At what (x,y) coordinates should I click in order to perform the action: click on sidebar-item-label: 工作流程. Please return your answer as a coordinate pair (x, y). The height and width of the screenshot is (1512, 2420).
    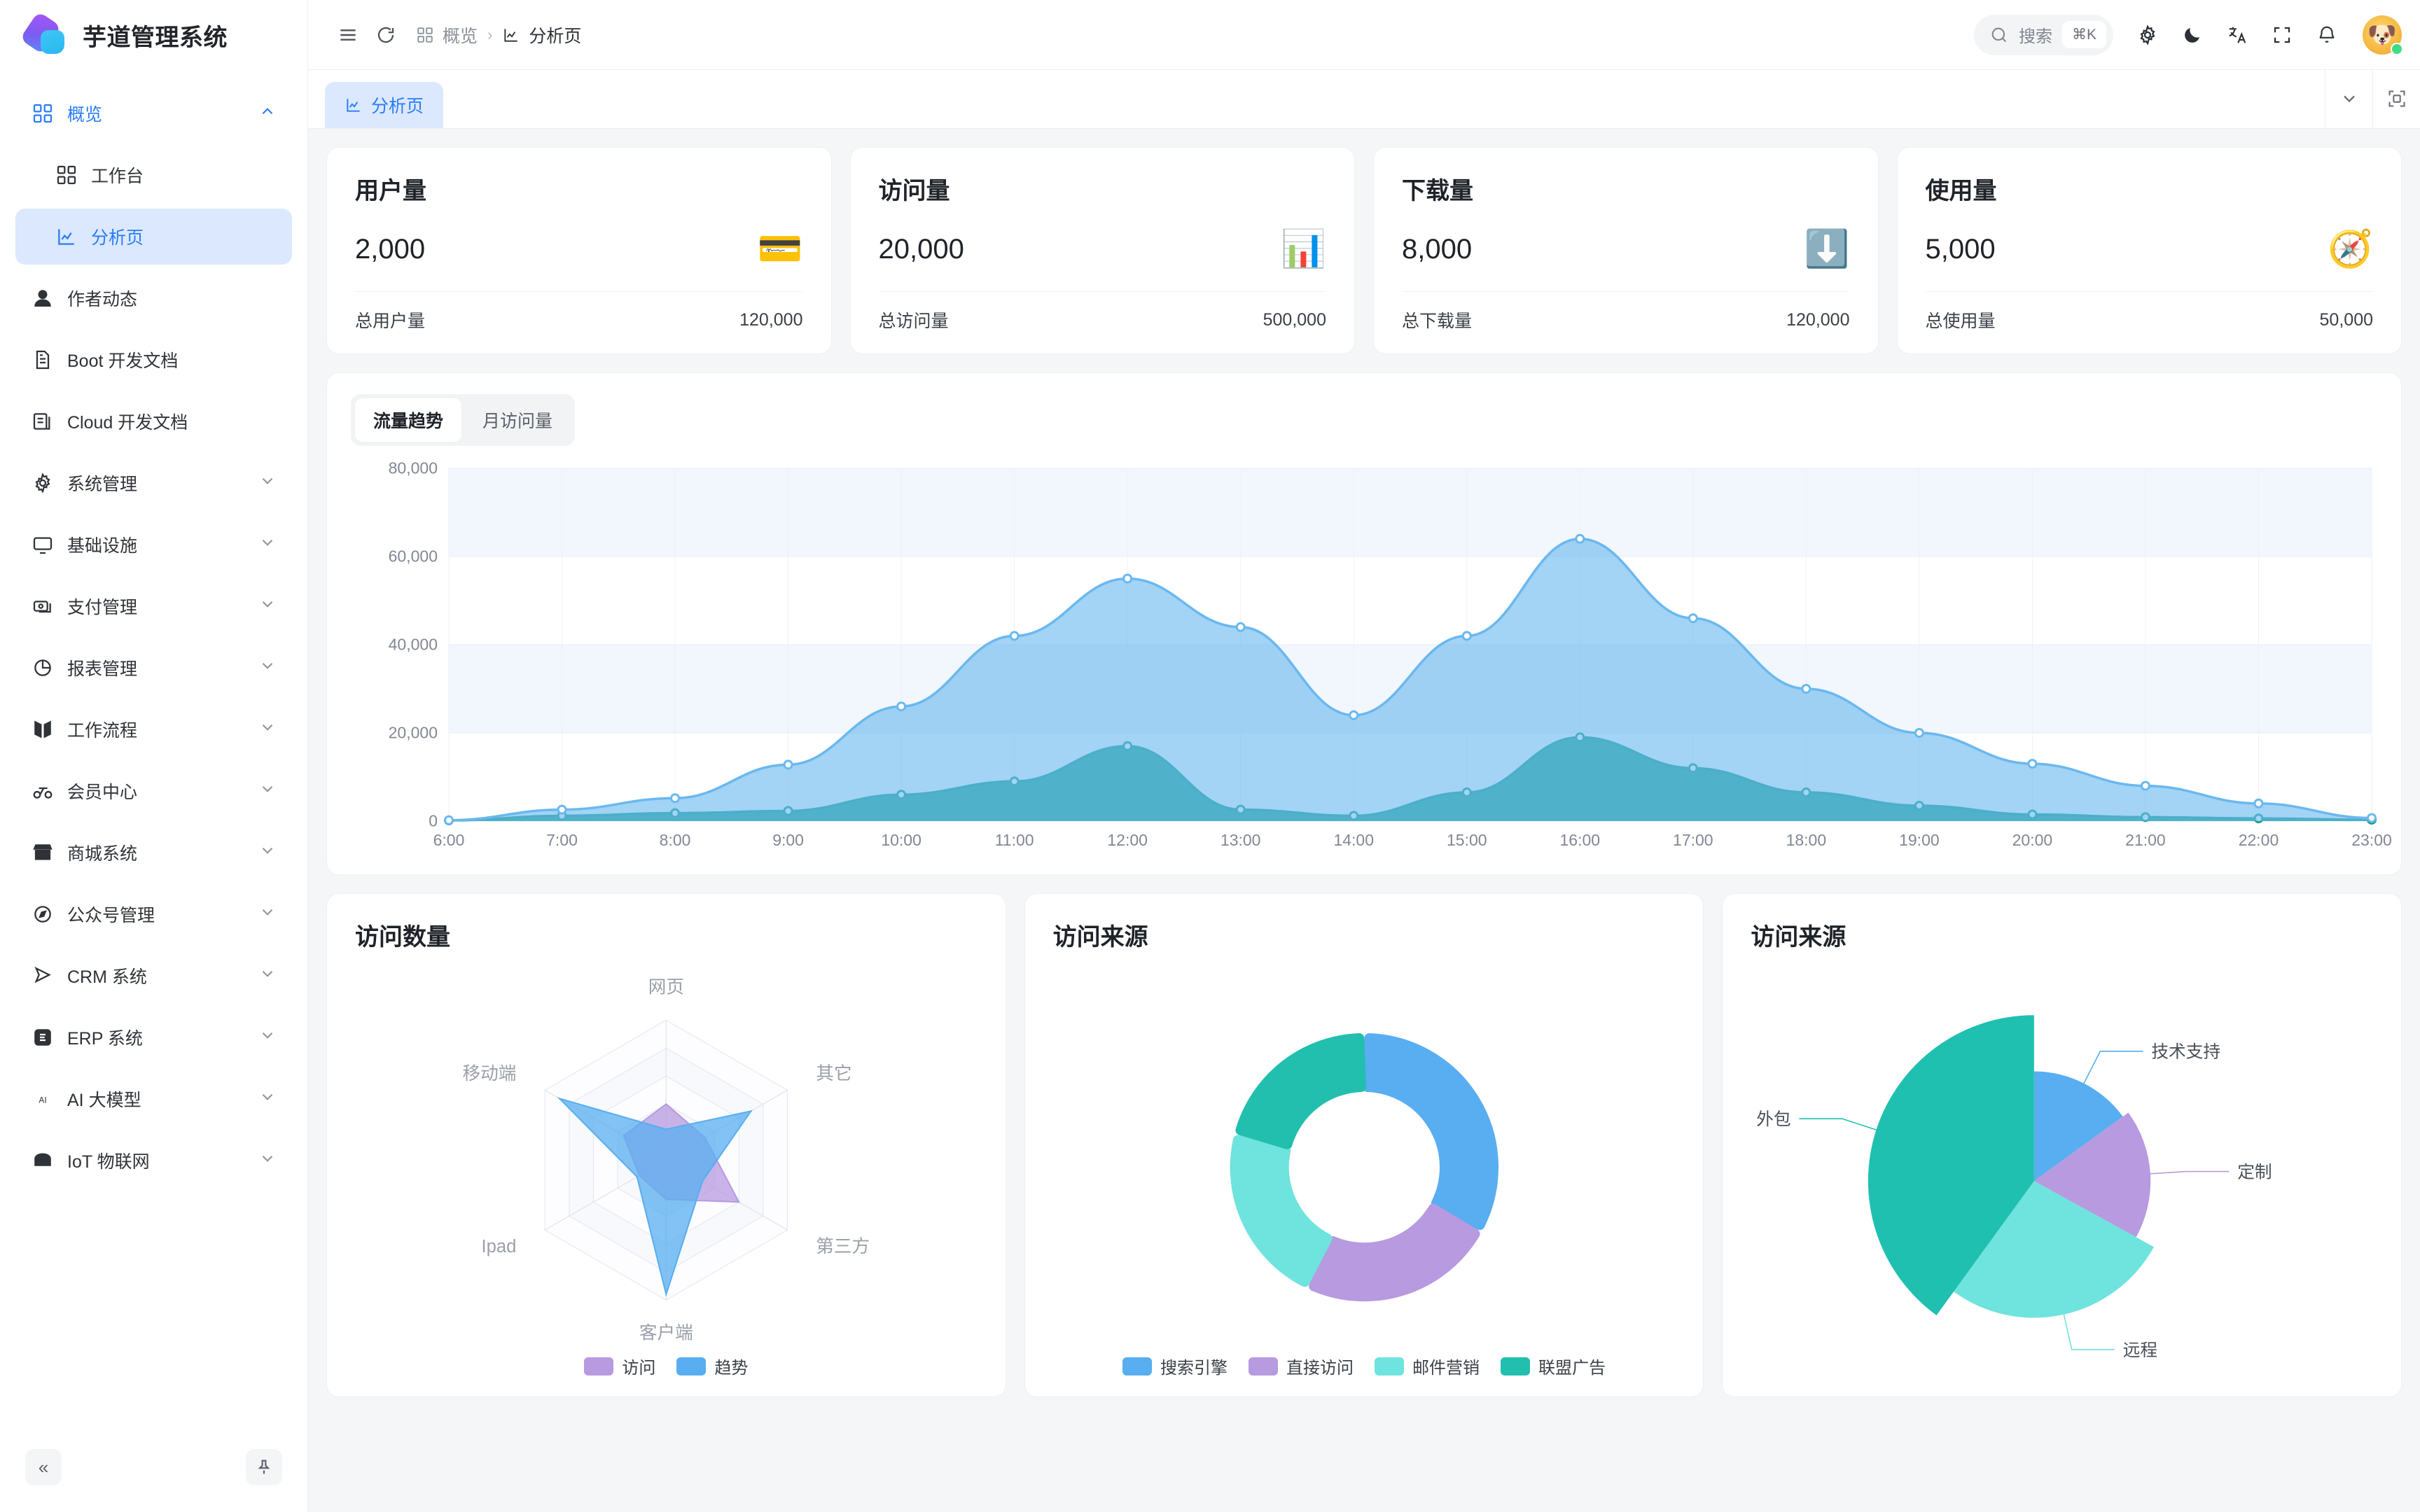
    Looking at the image, I should click on (102, 731).